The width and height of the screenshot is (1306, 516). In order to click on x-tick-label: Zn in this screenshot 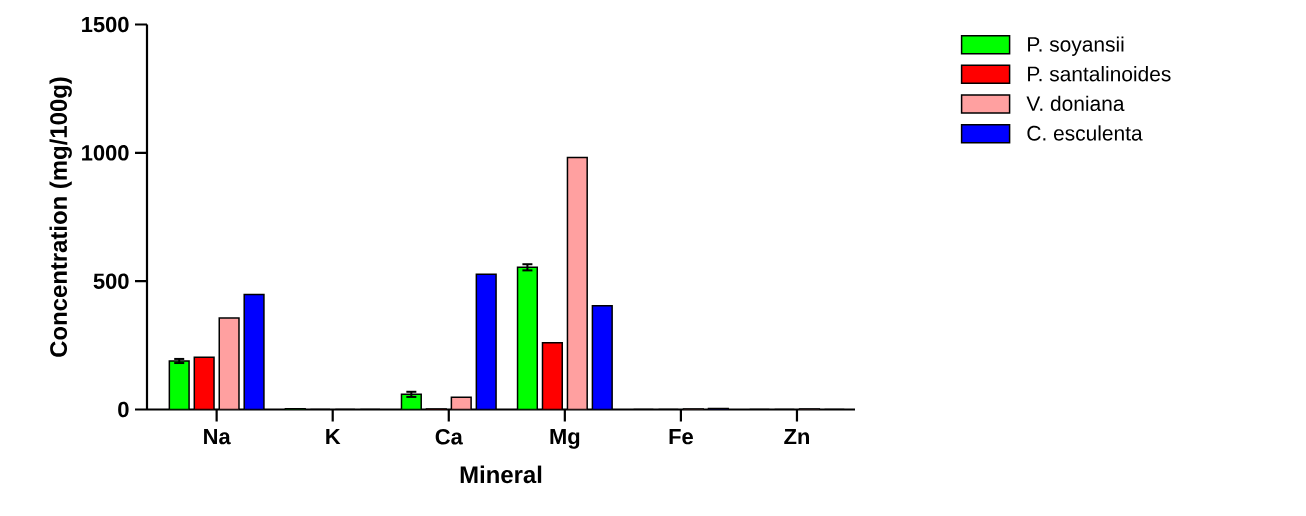, I will do `click(796, 437)`.